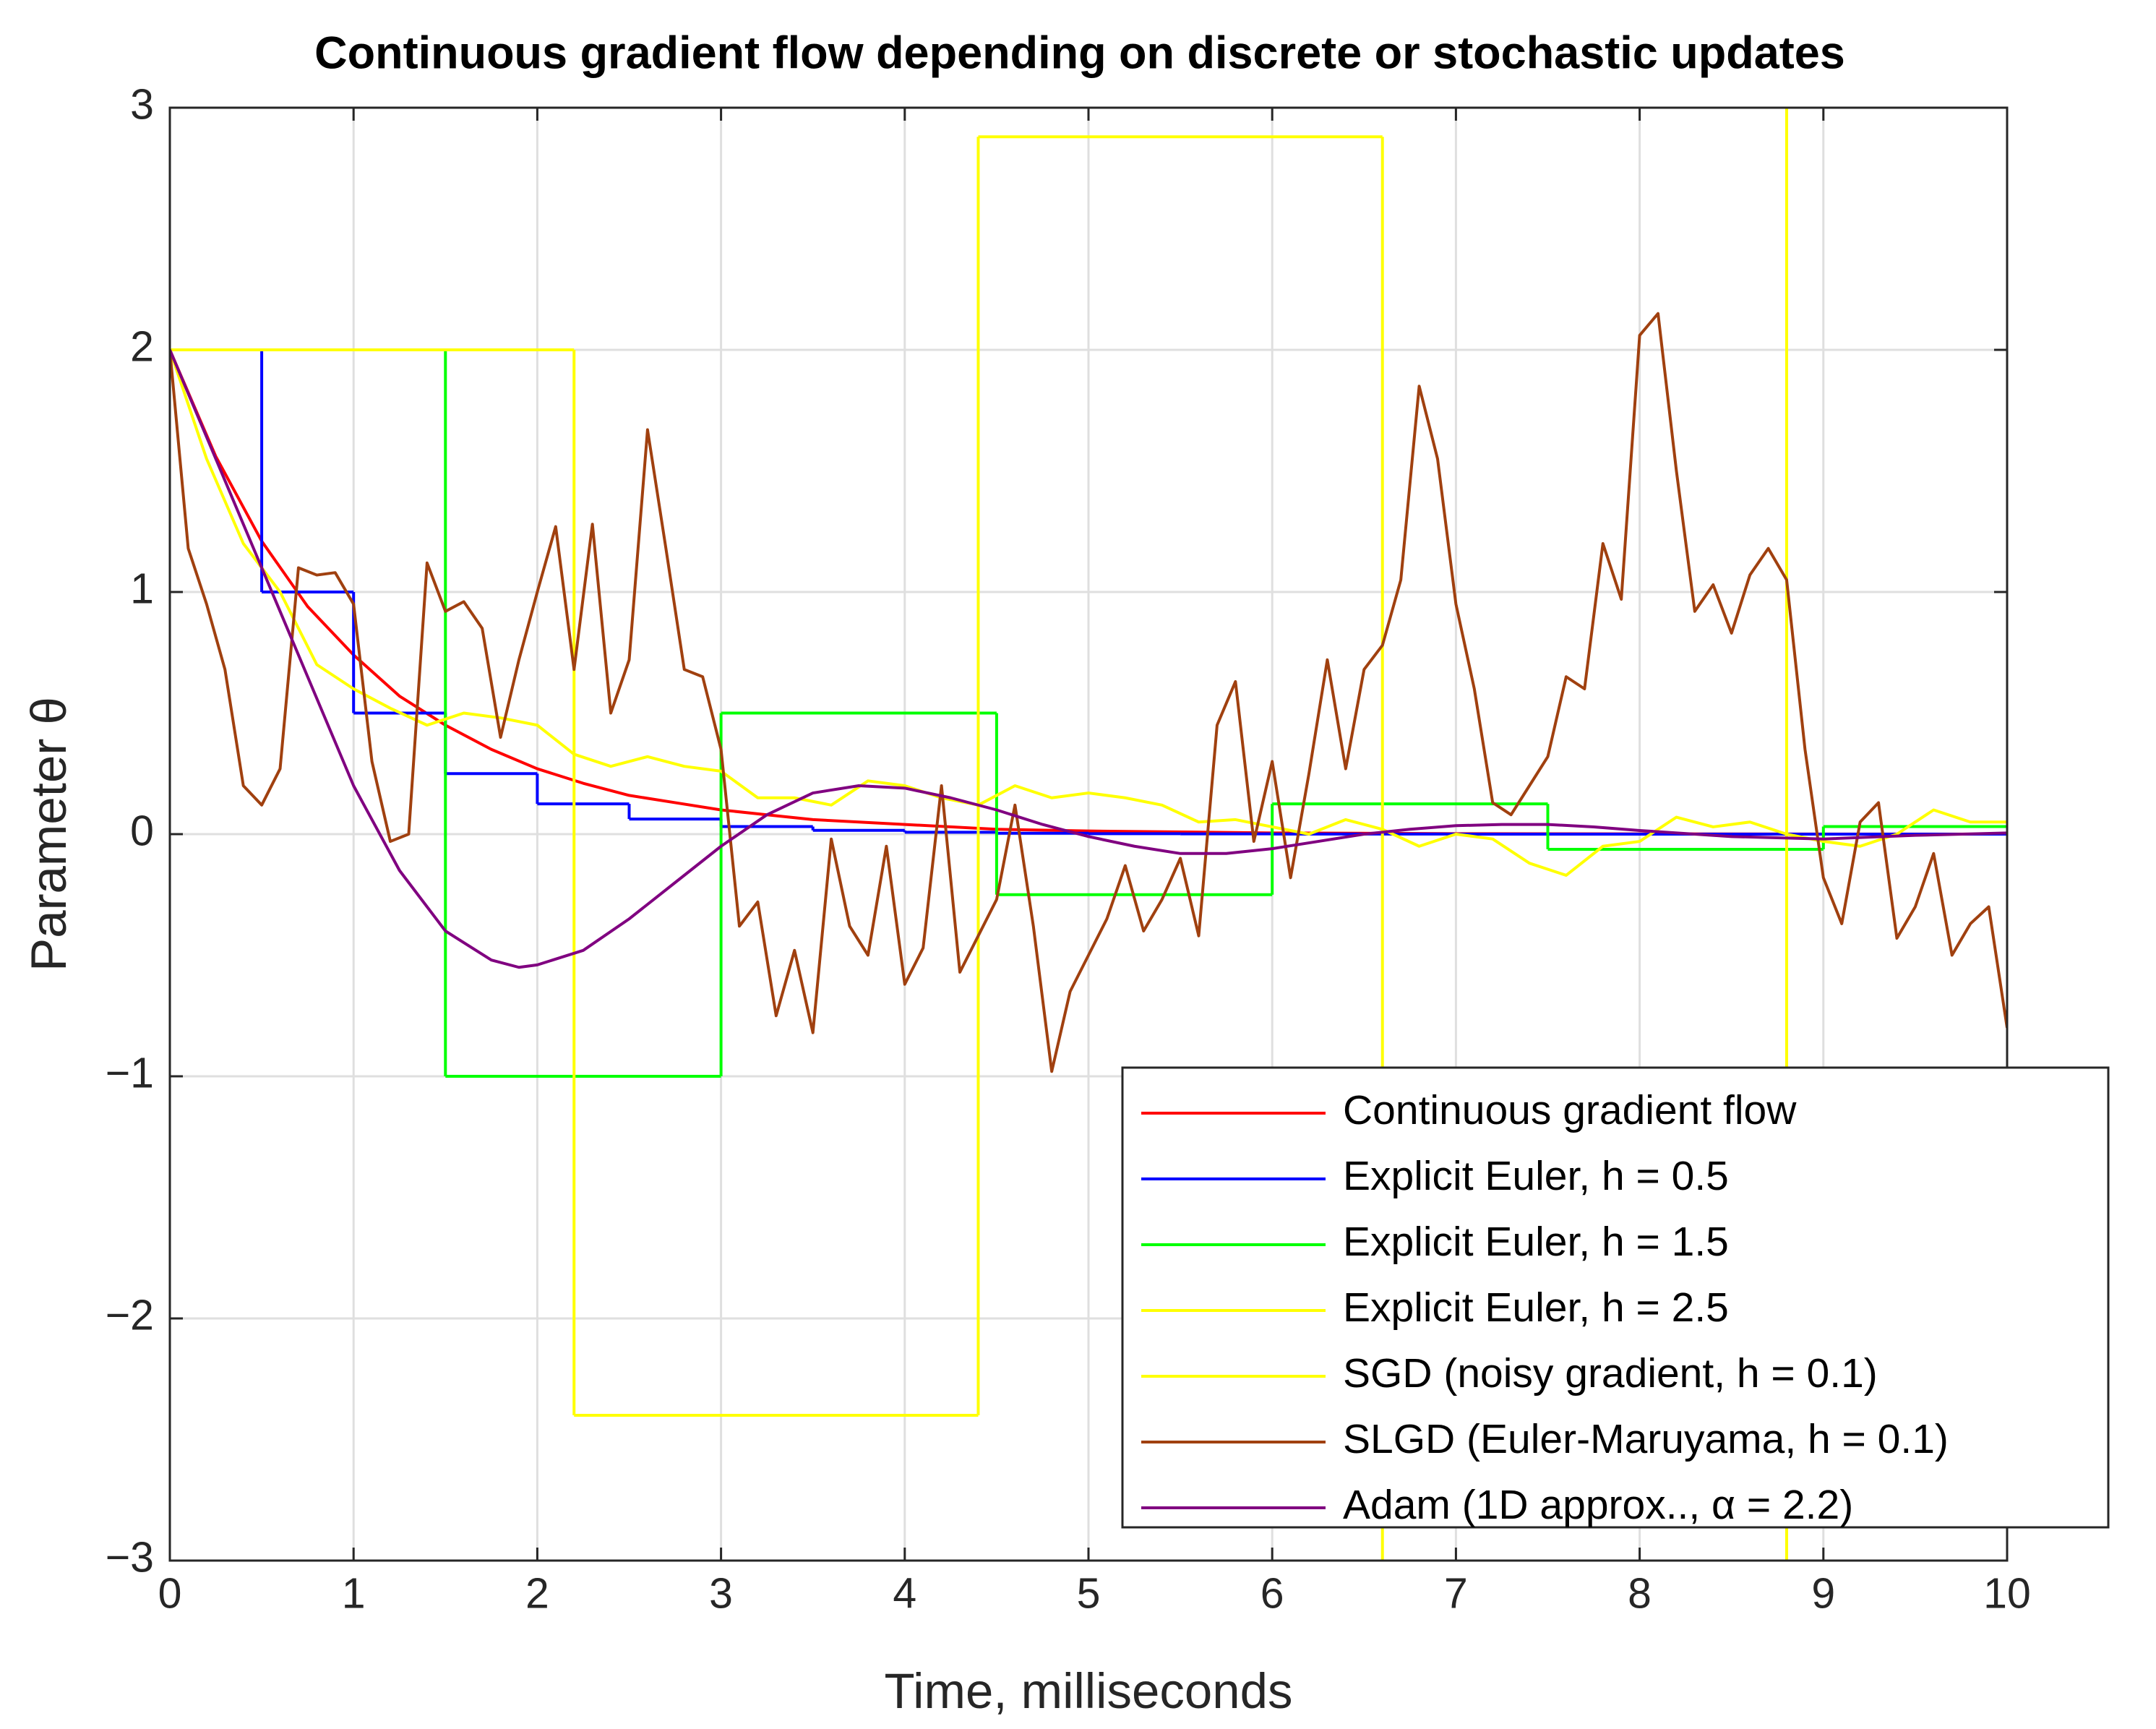 The width and height of the screenshot is (2156, 1729). What do you see at coordinates (142, 831) in the screenshot?
I see `y-tick-label: 0` at bounding box center [142, 831].